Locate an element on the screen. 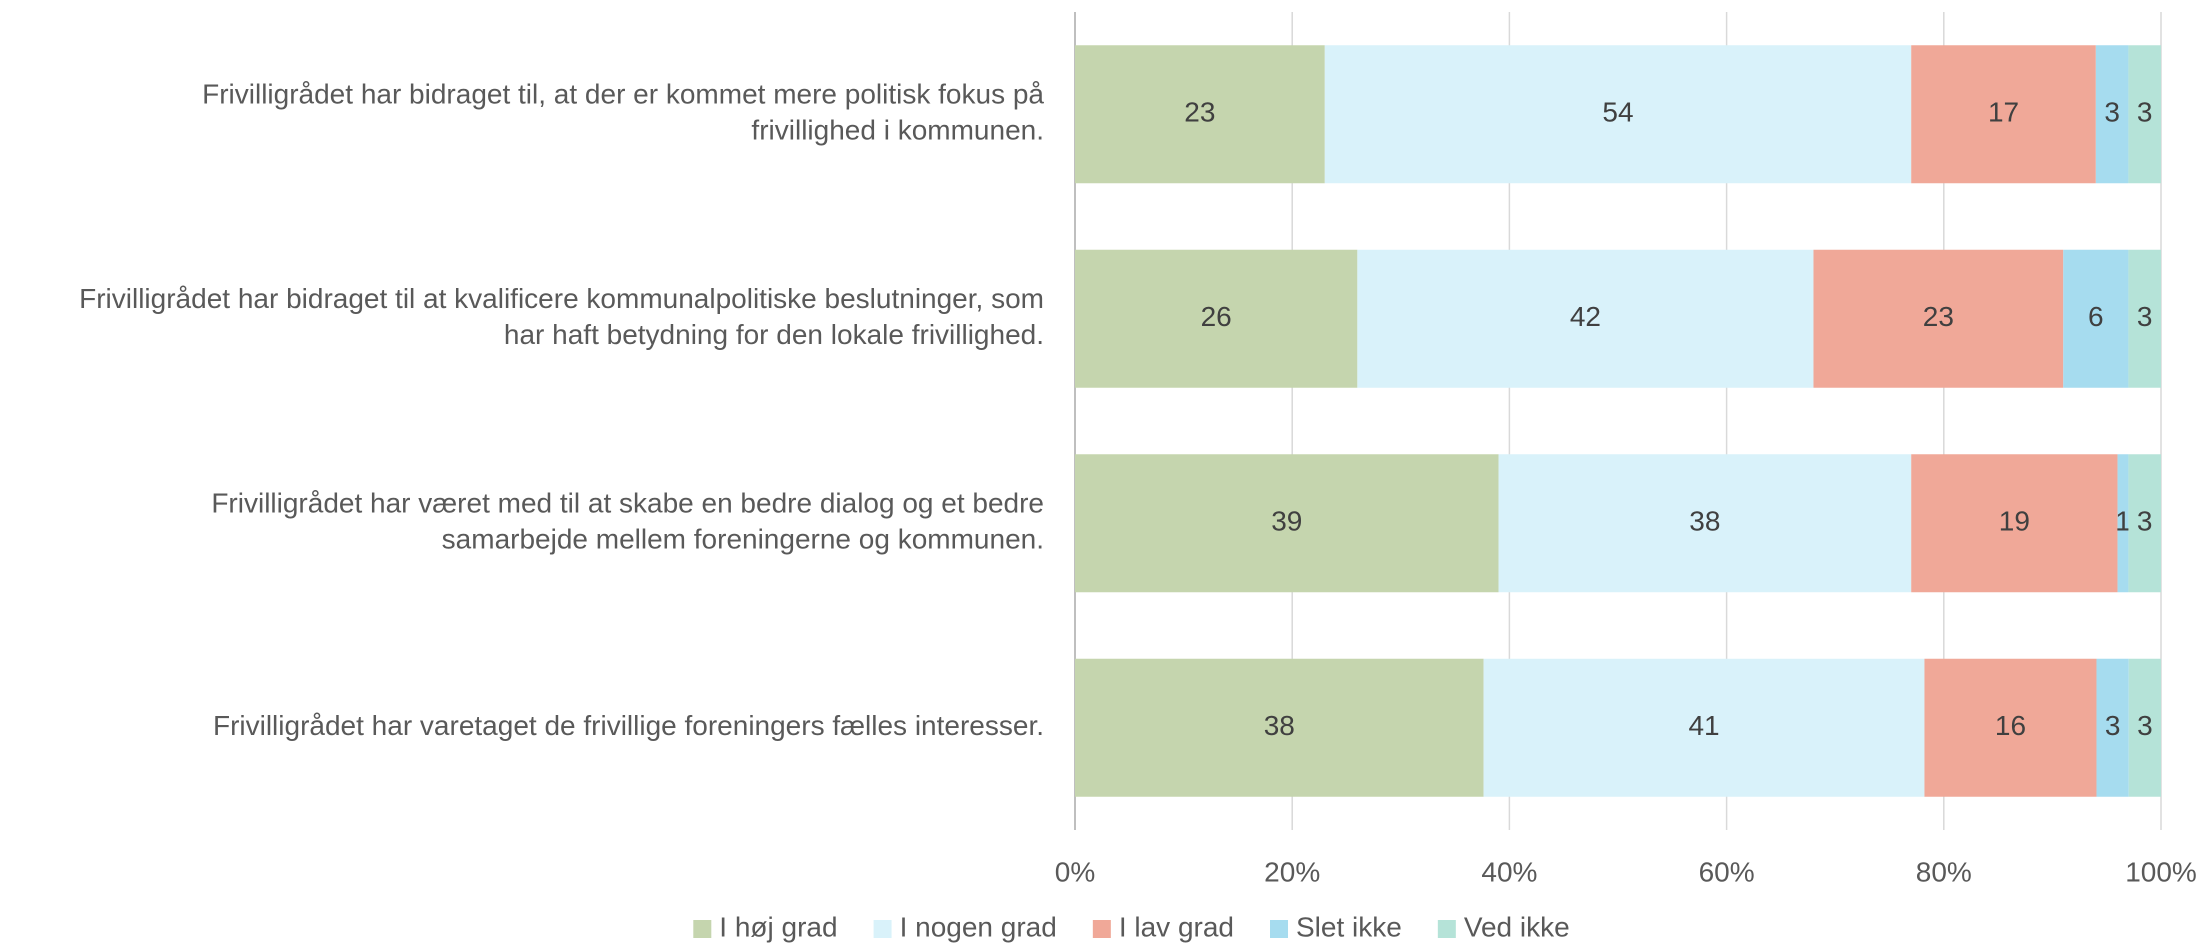 The image size is (2203, 946). data-label: 19 is located at coordinates (2014, 521).